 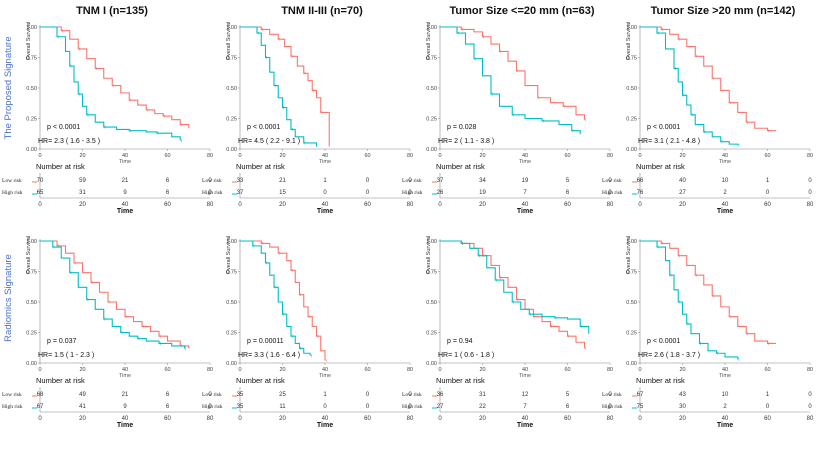 What do you see at coordinates (723, 11) in the screenshot?
I see `column-title-4: Tumor Size >20 mm (n=142)` at bounding box center [723, 11].